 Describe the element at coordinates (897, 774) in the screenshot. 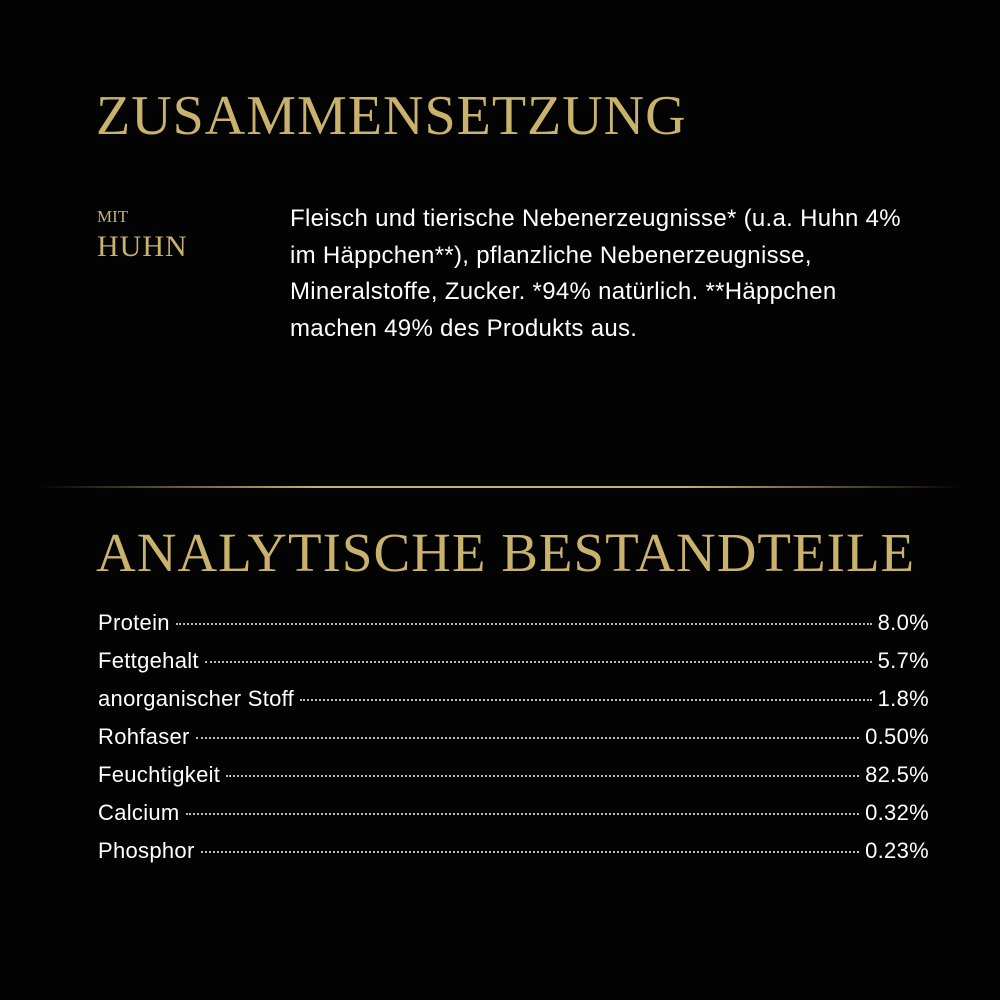

I see `row-value: 82.5%` at that location.